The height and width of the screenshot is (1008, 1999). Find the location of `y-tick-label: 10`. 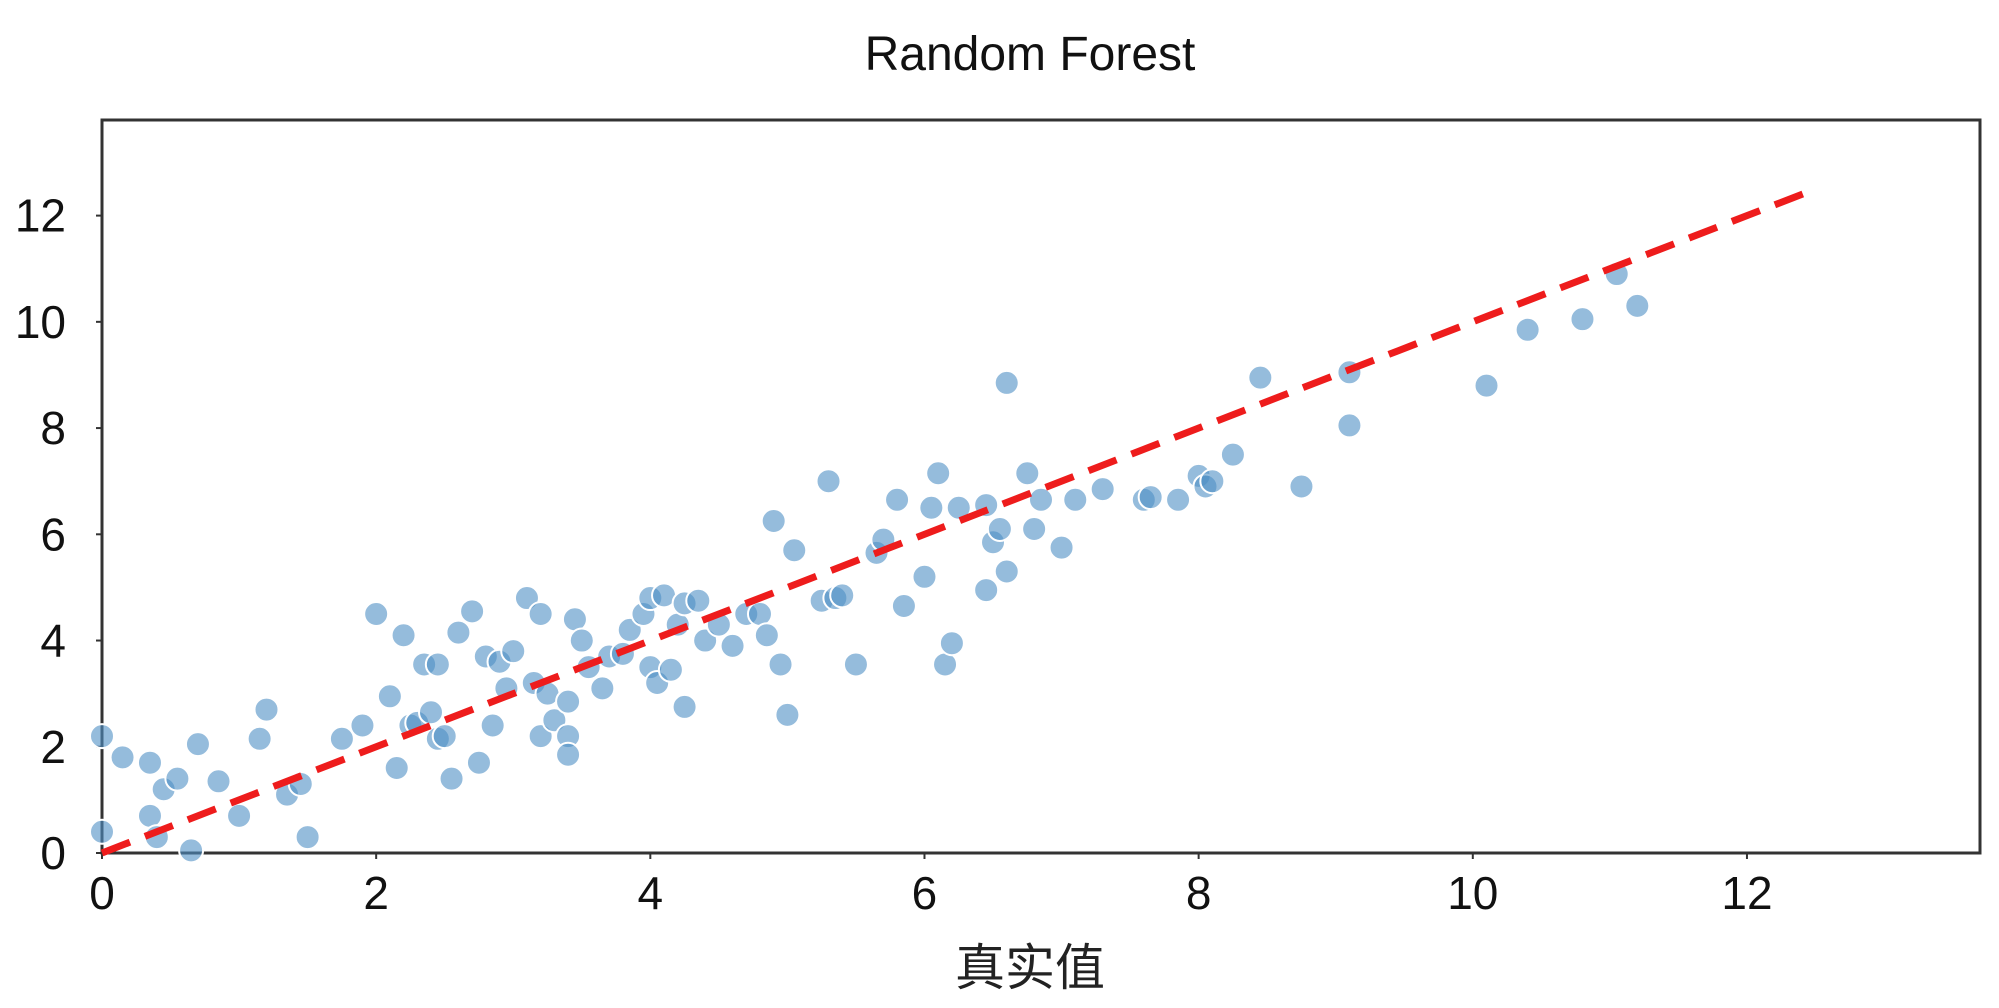

y-tick-label: 10 is located at coordinates (40, 322).